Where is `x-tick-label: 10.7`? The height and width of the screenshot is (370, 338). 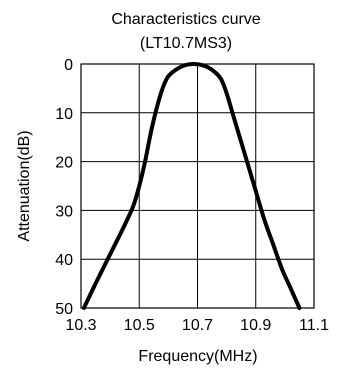 x-tick-label: 10.7 is located at coordinates (197, 325).